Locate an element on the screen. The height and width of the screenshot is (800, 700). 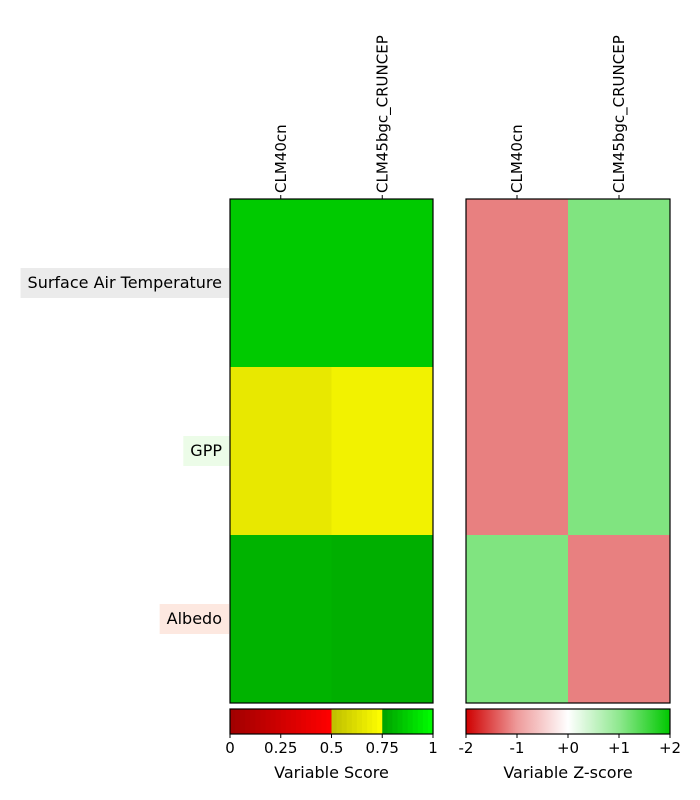
row-label: GPP is located at coordinates (206, 450).